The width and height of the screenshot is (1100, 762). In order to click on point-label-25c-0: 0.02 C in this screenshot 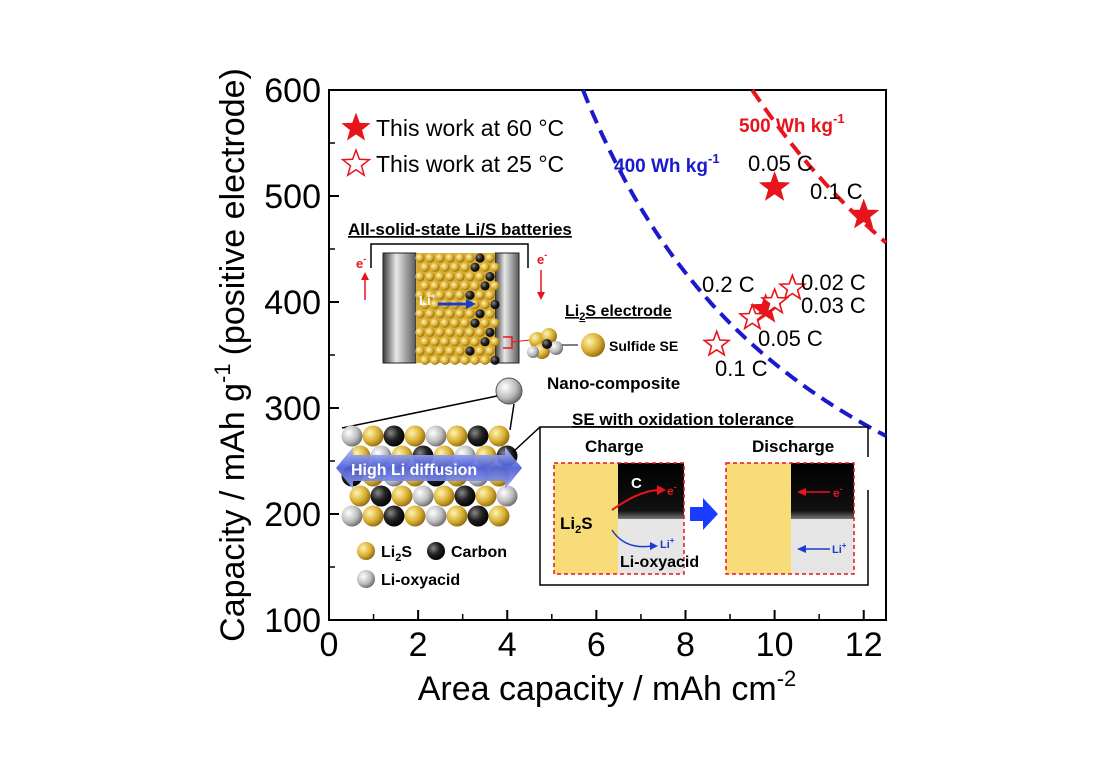, I will do `click(833, 282)`.